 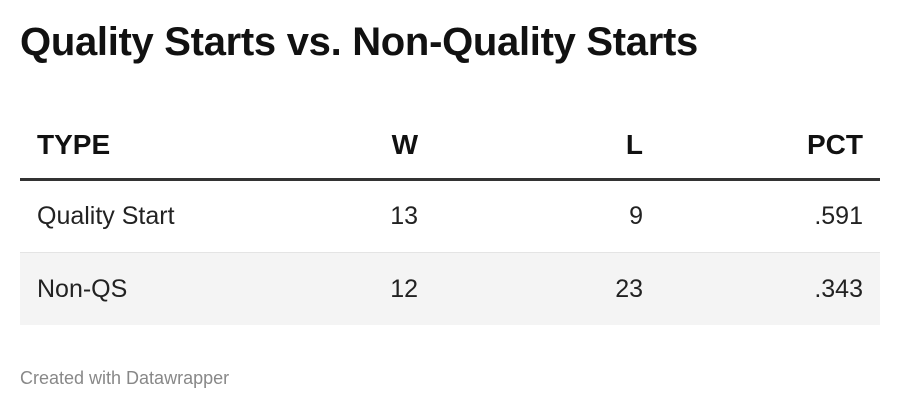 What do you see at coordinates (629, 288) in the screenshot?
I see `table-cell-l: 23` at bounding box center [629, 288].